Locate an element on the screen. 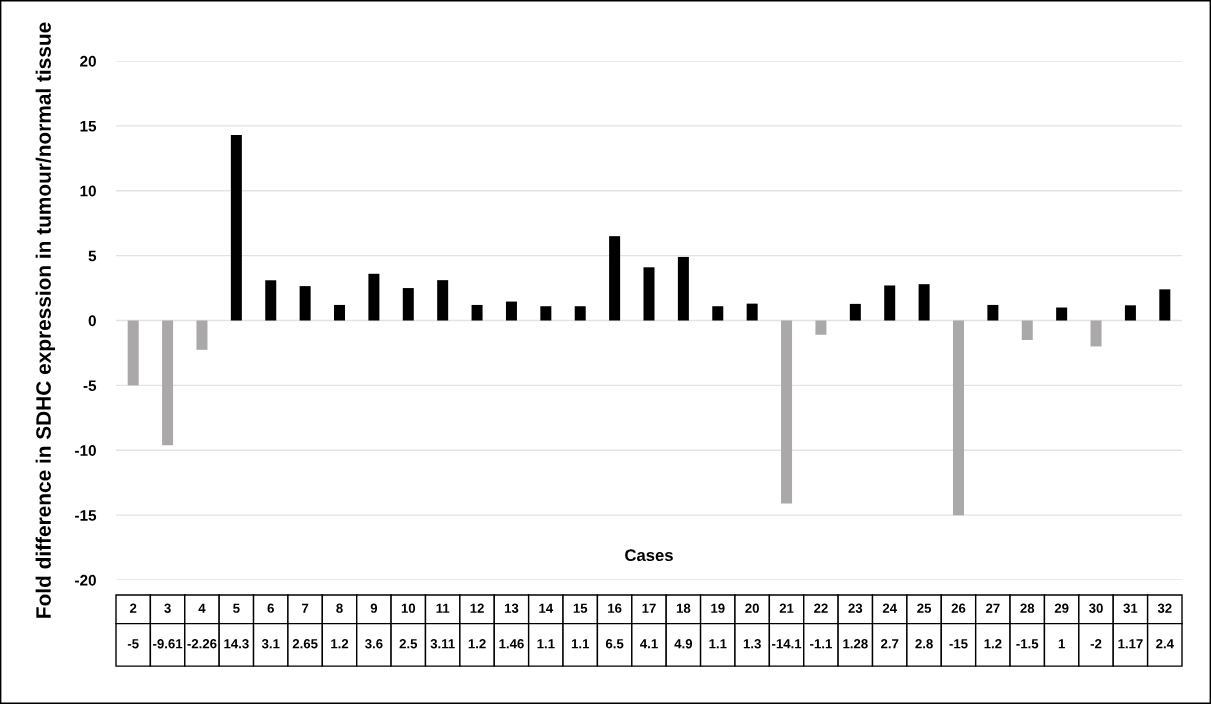 This screenshot has height=704, width=1211. x-tick-label: 7 is located at coordinates (305, 608).